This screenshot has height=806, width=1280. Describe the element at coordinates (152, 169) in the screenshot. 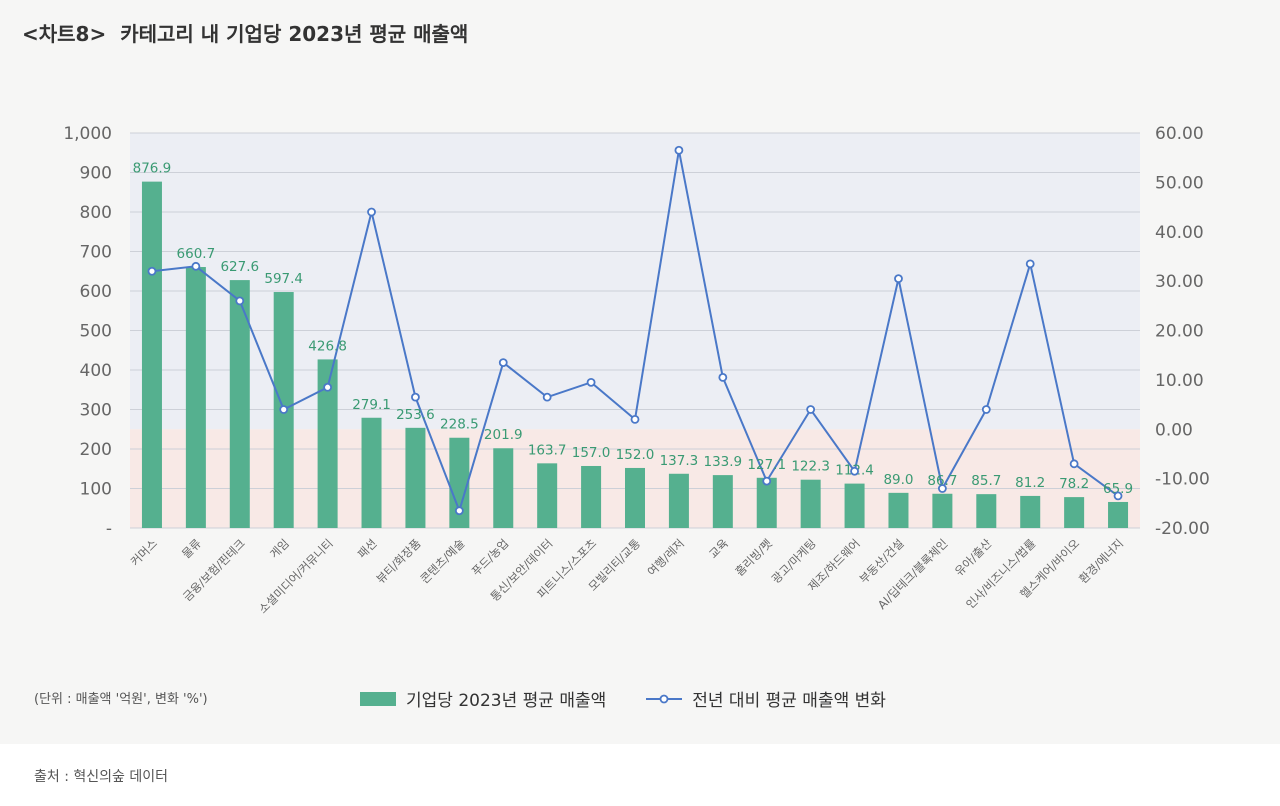

I see `bar-value-label: 876.9` at that location.